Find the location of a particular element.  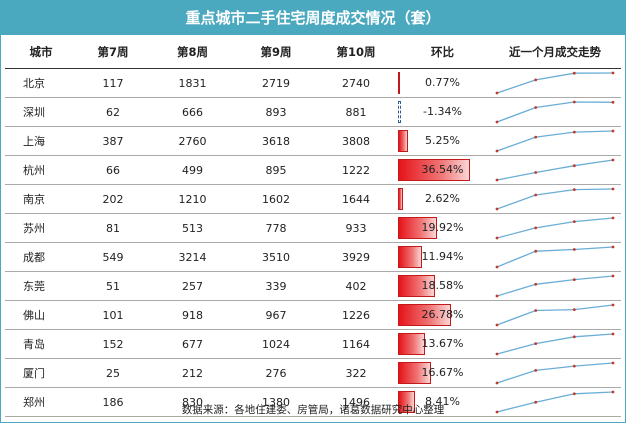

week-value-cell: 549 is located at coordinates (113, 257).